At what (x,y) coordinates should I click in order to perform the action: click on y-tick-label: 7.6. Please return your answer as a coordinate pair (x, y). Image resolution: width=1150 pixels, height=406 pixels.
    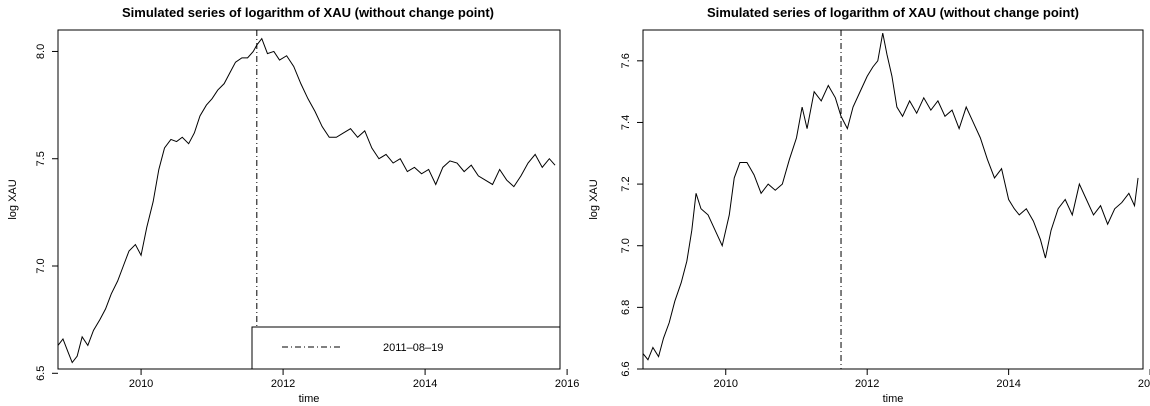
    Looking at the image, I should click on (626, 60).